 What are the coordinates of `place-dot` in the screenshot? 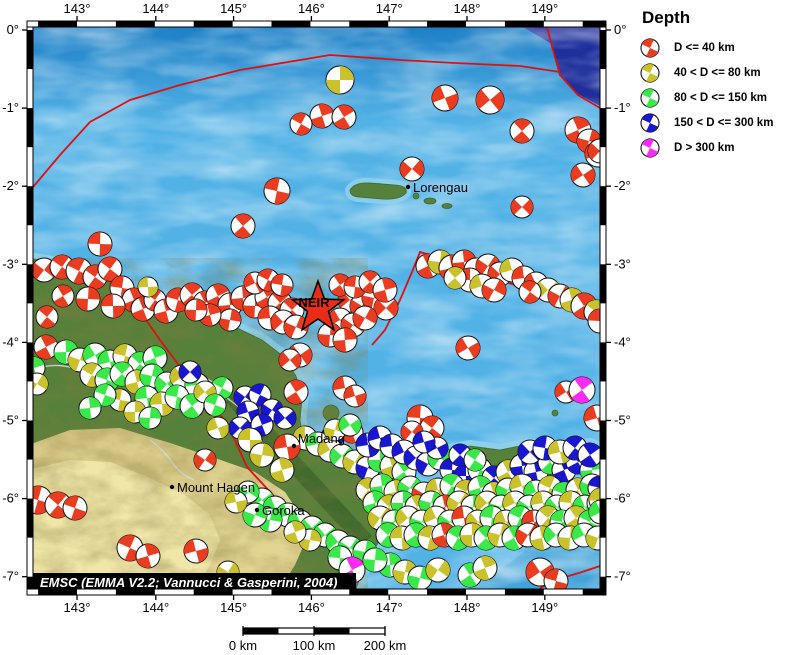 It's located at (294, 446).